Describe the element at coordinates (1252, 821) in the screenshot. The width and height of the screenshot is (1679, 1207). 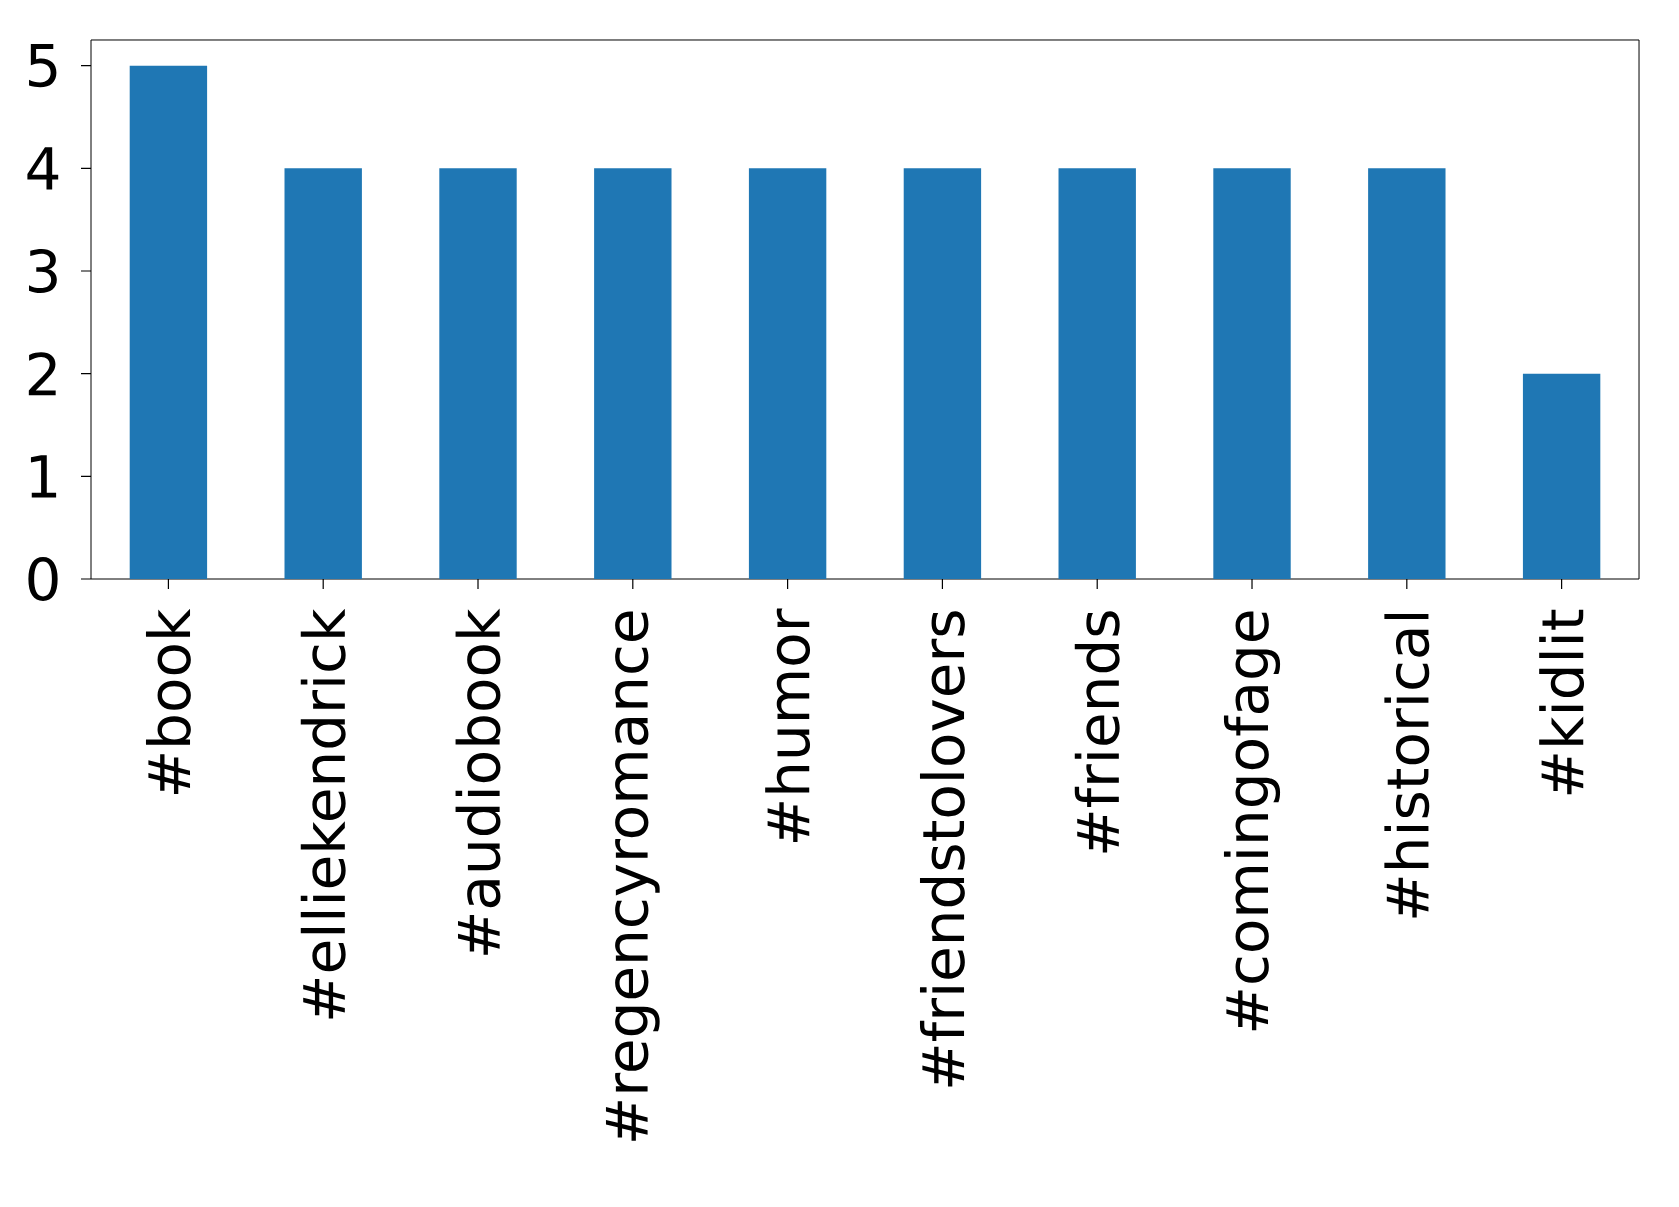
I see `x-tick-label: #comingofage` at that location.